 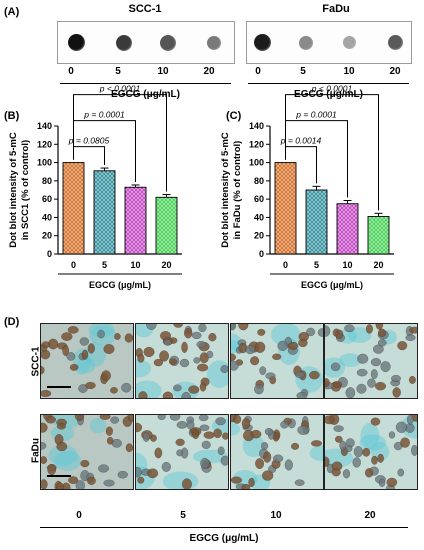 What do you see at coordinates (183, 515) in the screenshot?
I see `column-label: 5` at bounding box center [183, 515].